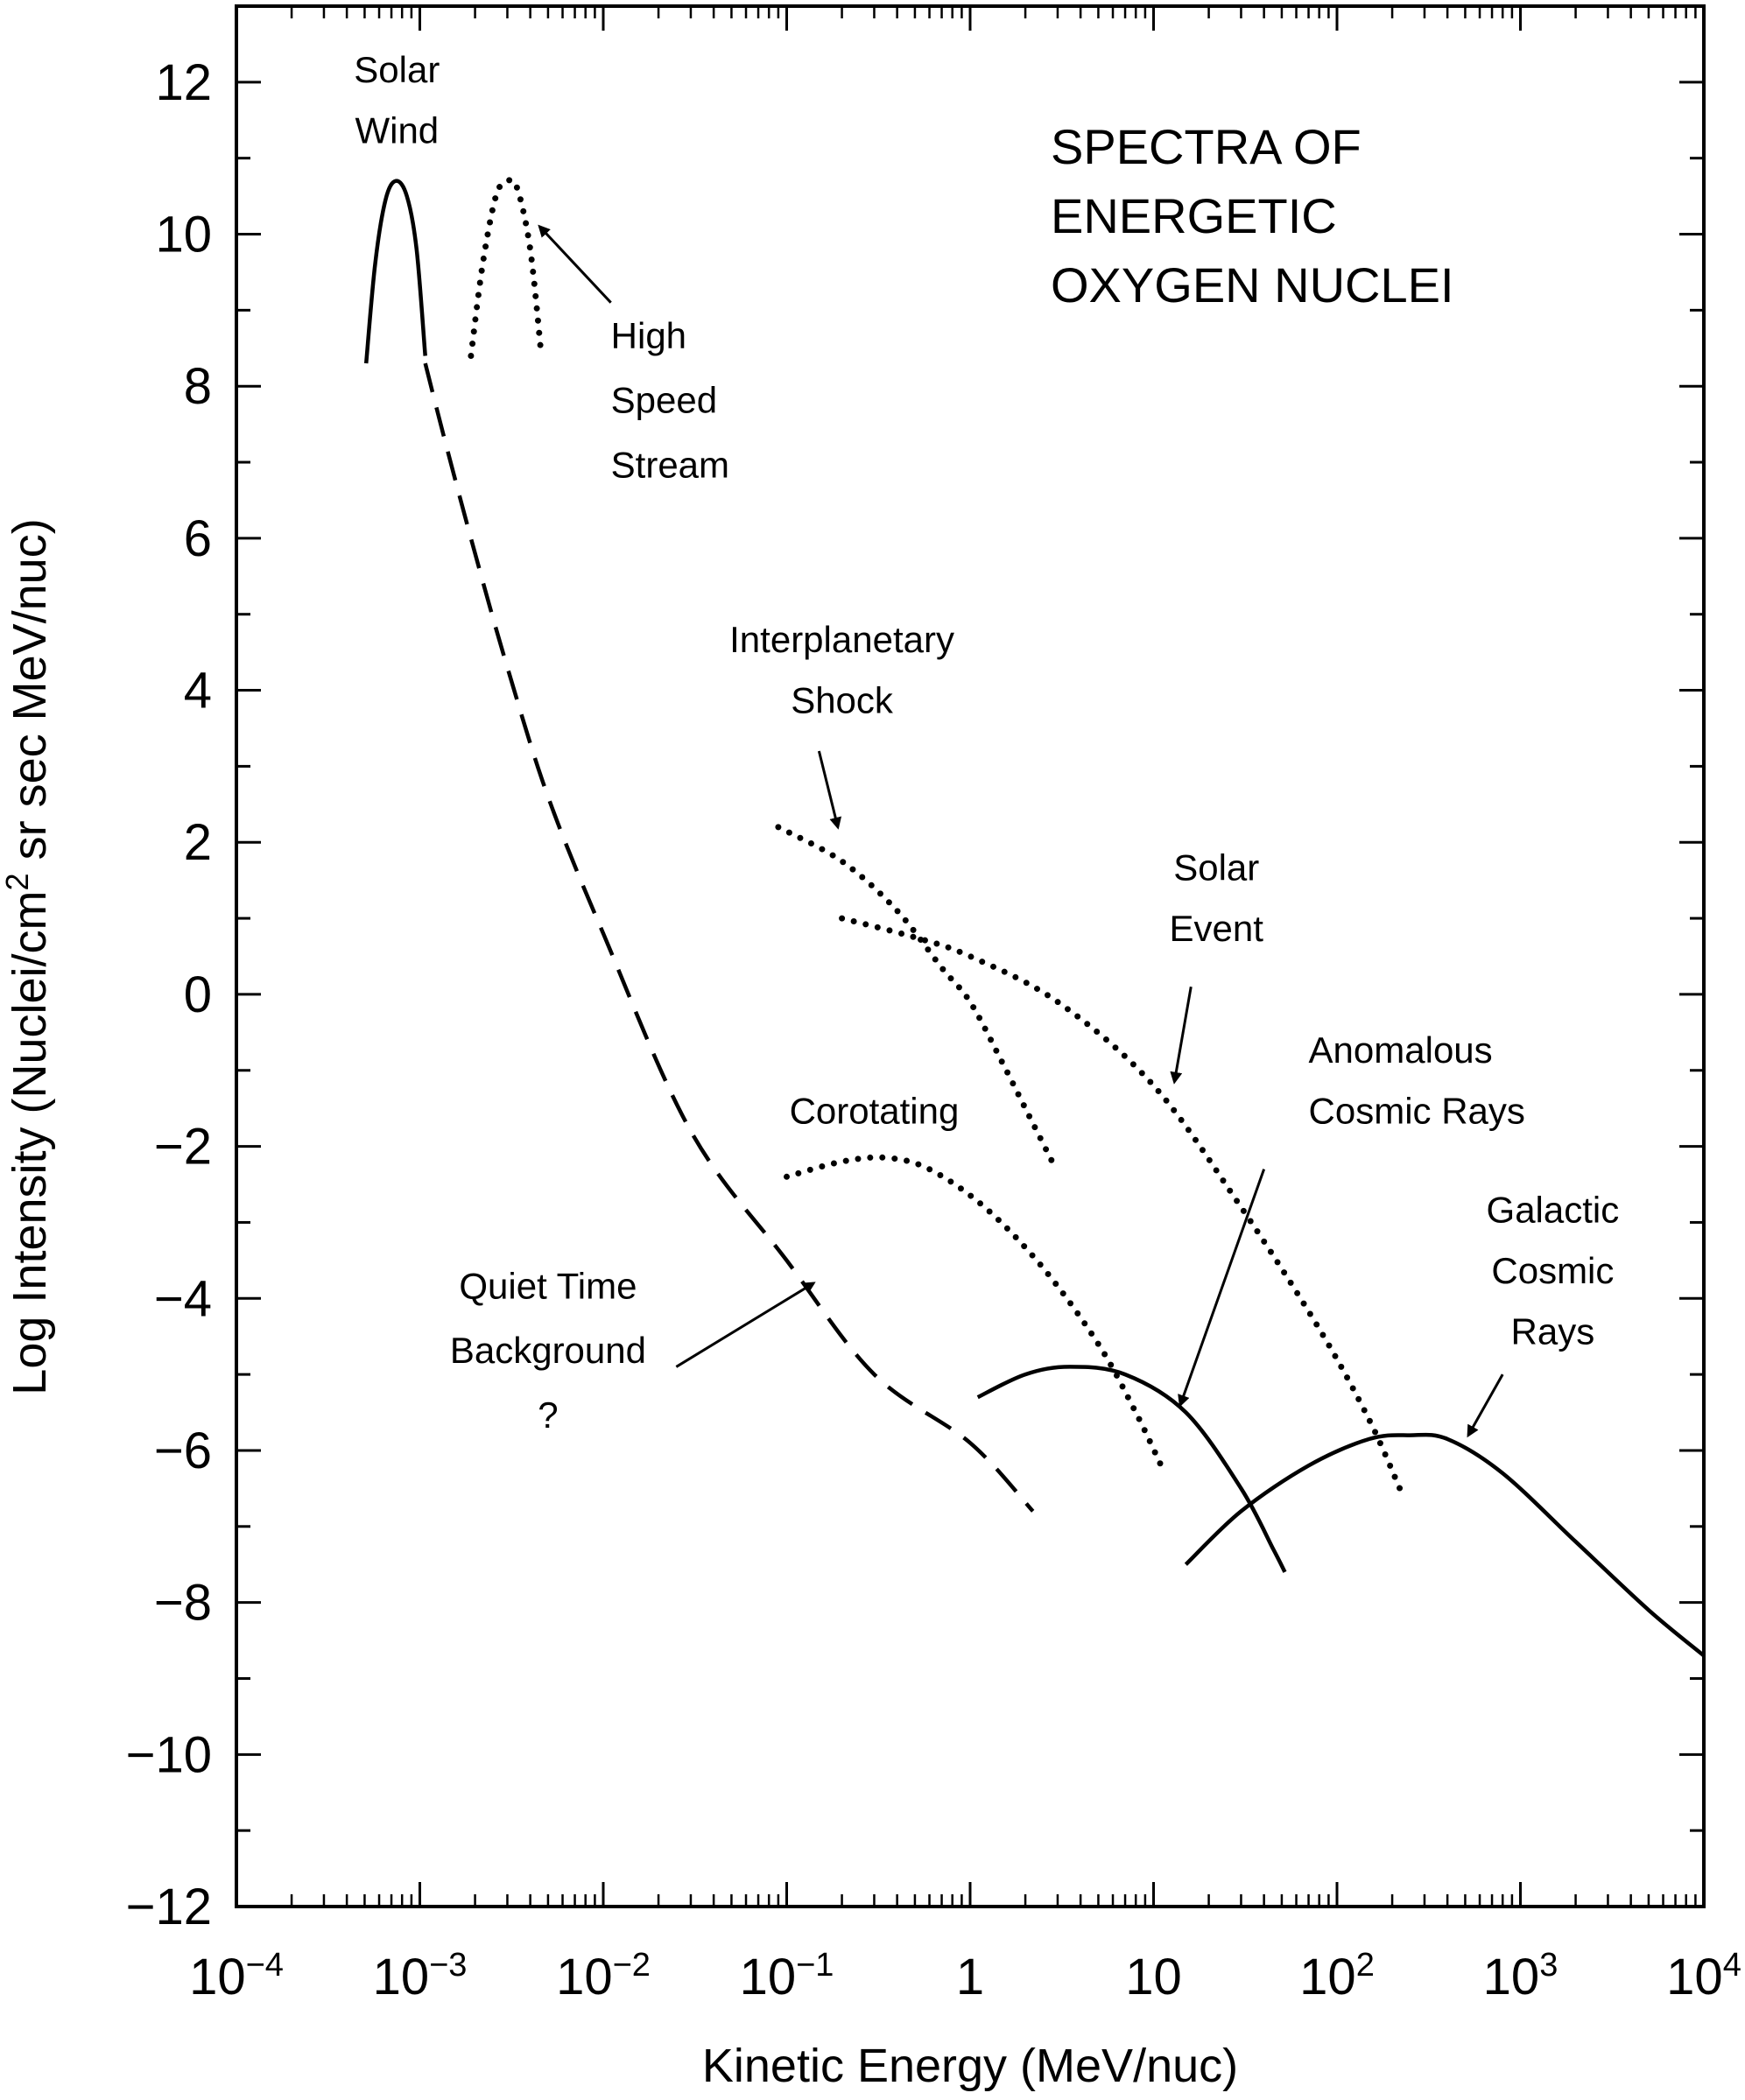 The width and height of the screenshot is (1745, 2100). I want to click on quiet-time-background-label-line: ?, so click(548, 1415).